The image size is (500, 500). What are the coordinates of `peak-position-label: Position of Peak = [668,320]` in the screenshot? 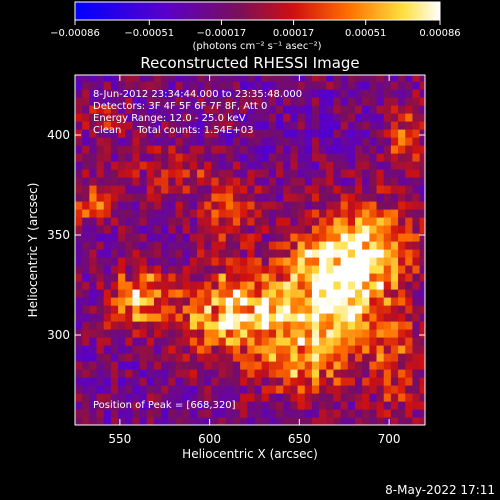 It's located at (164, 405).